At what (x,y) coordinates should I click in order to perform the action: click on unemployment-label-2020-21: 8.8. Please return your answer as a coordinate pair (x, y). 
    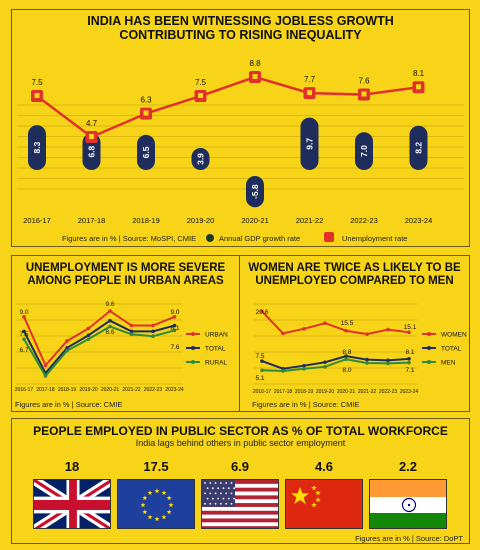
    Looking at the image, I should click on (255, 63).